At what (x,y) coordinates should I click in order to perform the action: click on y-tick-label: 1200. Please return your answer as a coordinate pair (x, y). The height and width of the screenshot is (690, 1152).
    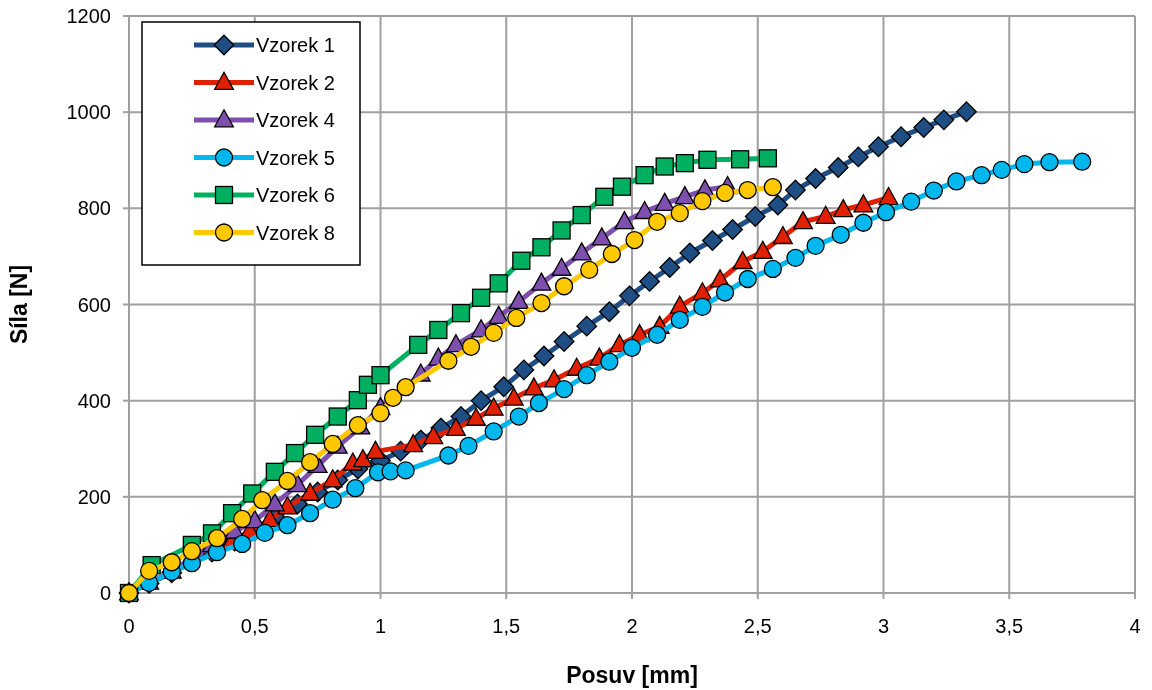
    Looking at the image, I should click on (88, 16).